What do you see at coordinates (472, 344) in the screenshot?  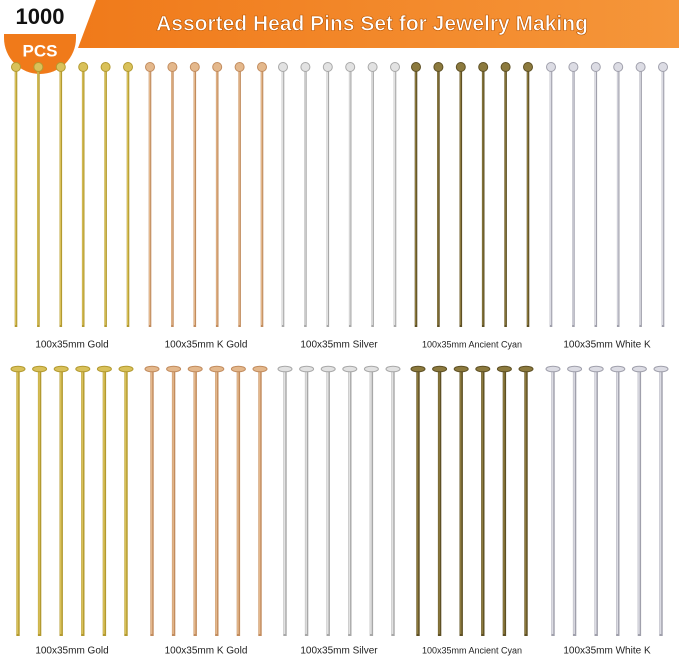 I see `top-label: 100x35mm Ancient Cyan` at bounding box center [472, 344].